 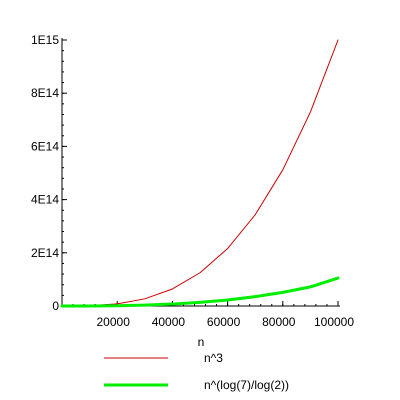 I want to click on y-tick-label: 2E14, so click(x=45, y=253).